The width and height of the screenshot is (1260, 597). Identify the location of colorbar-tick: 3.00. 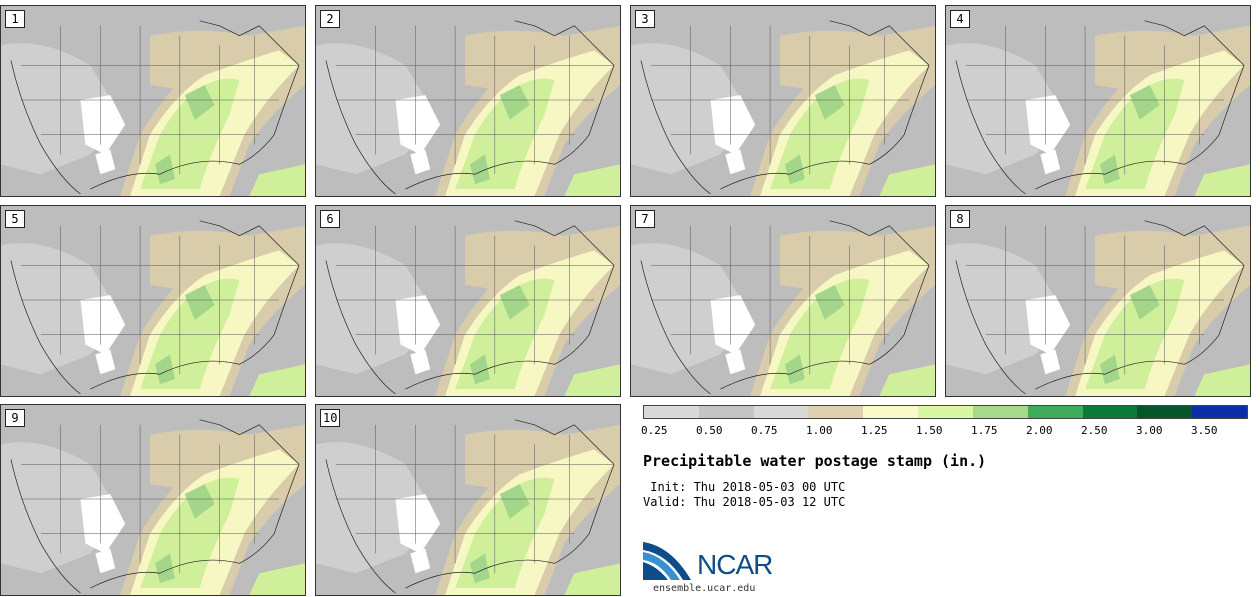
(1149, 430).